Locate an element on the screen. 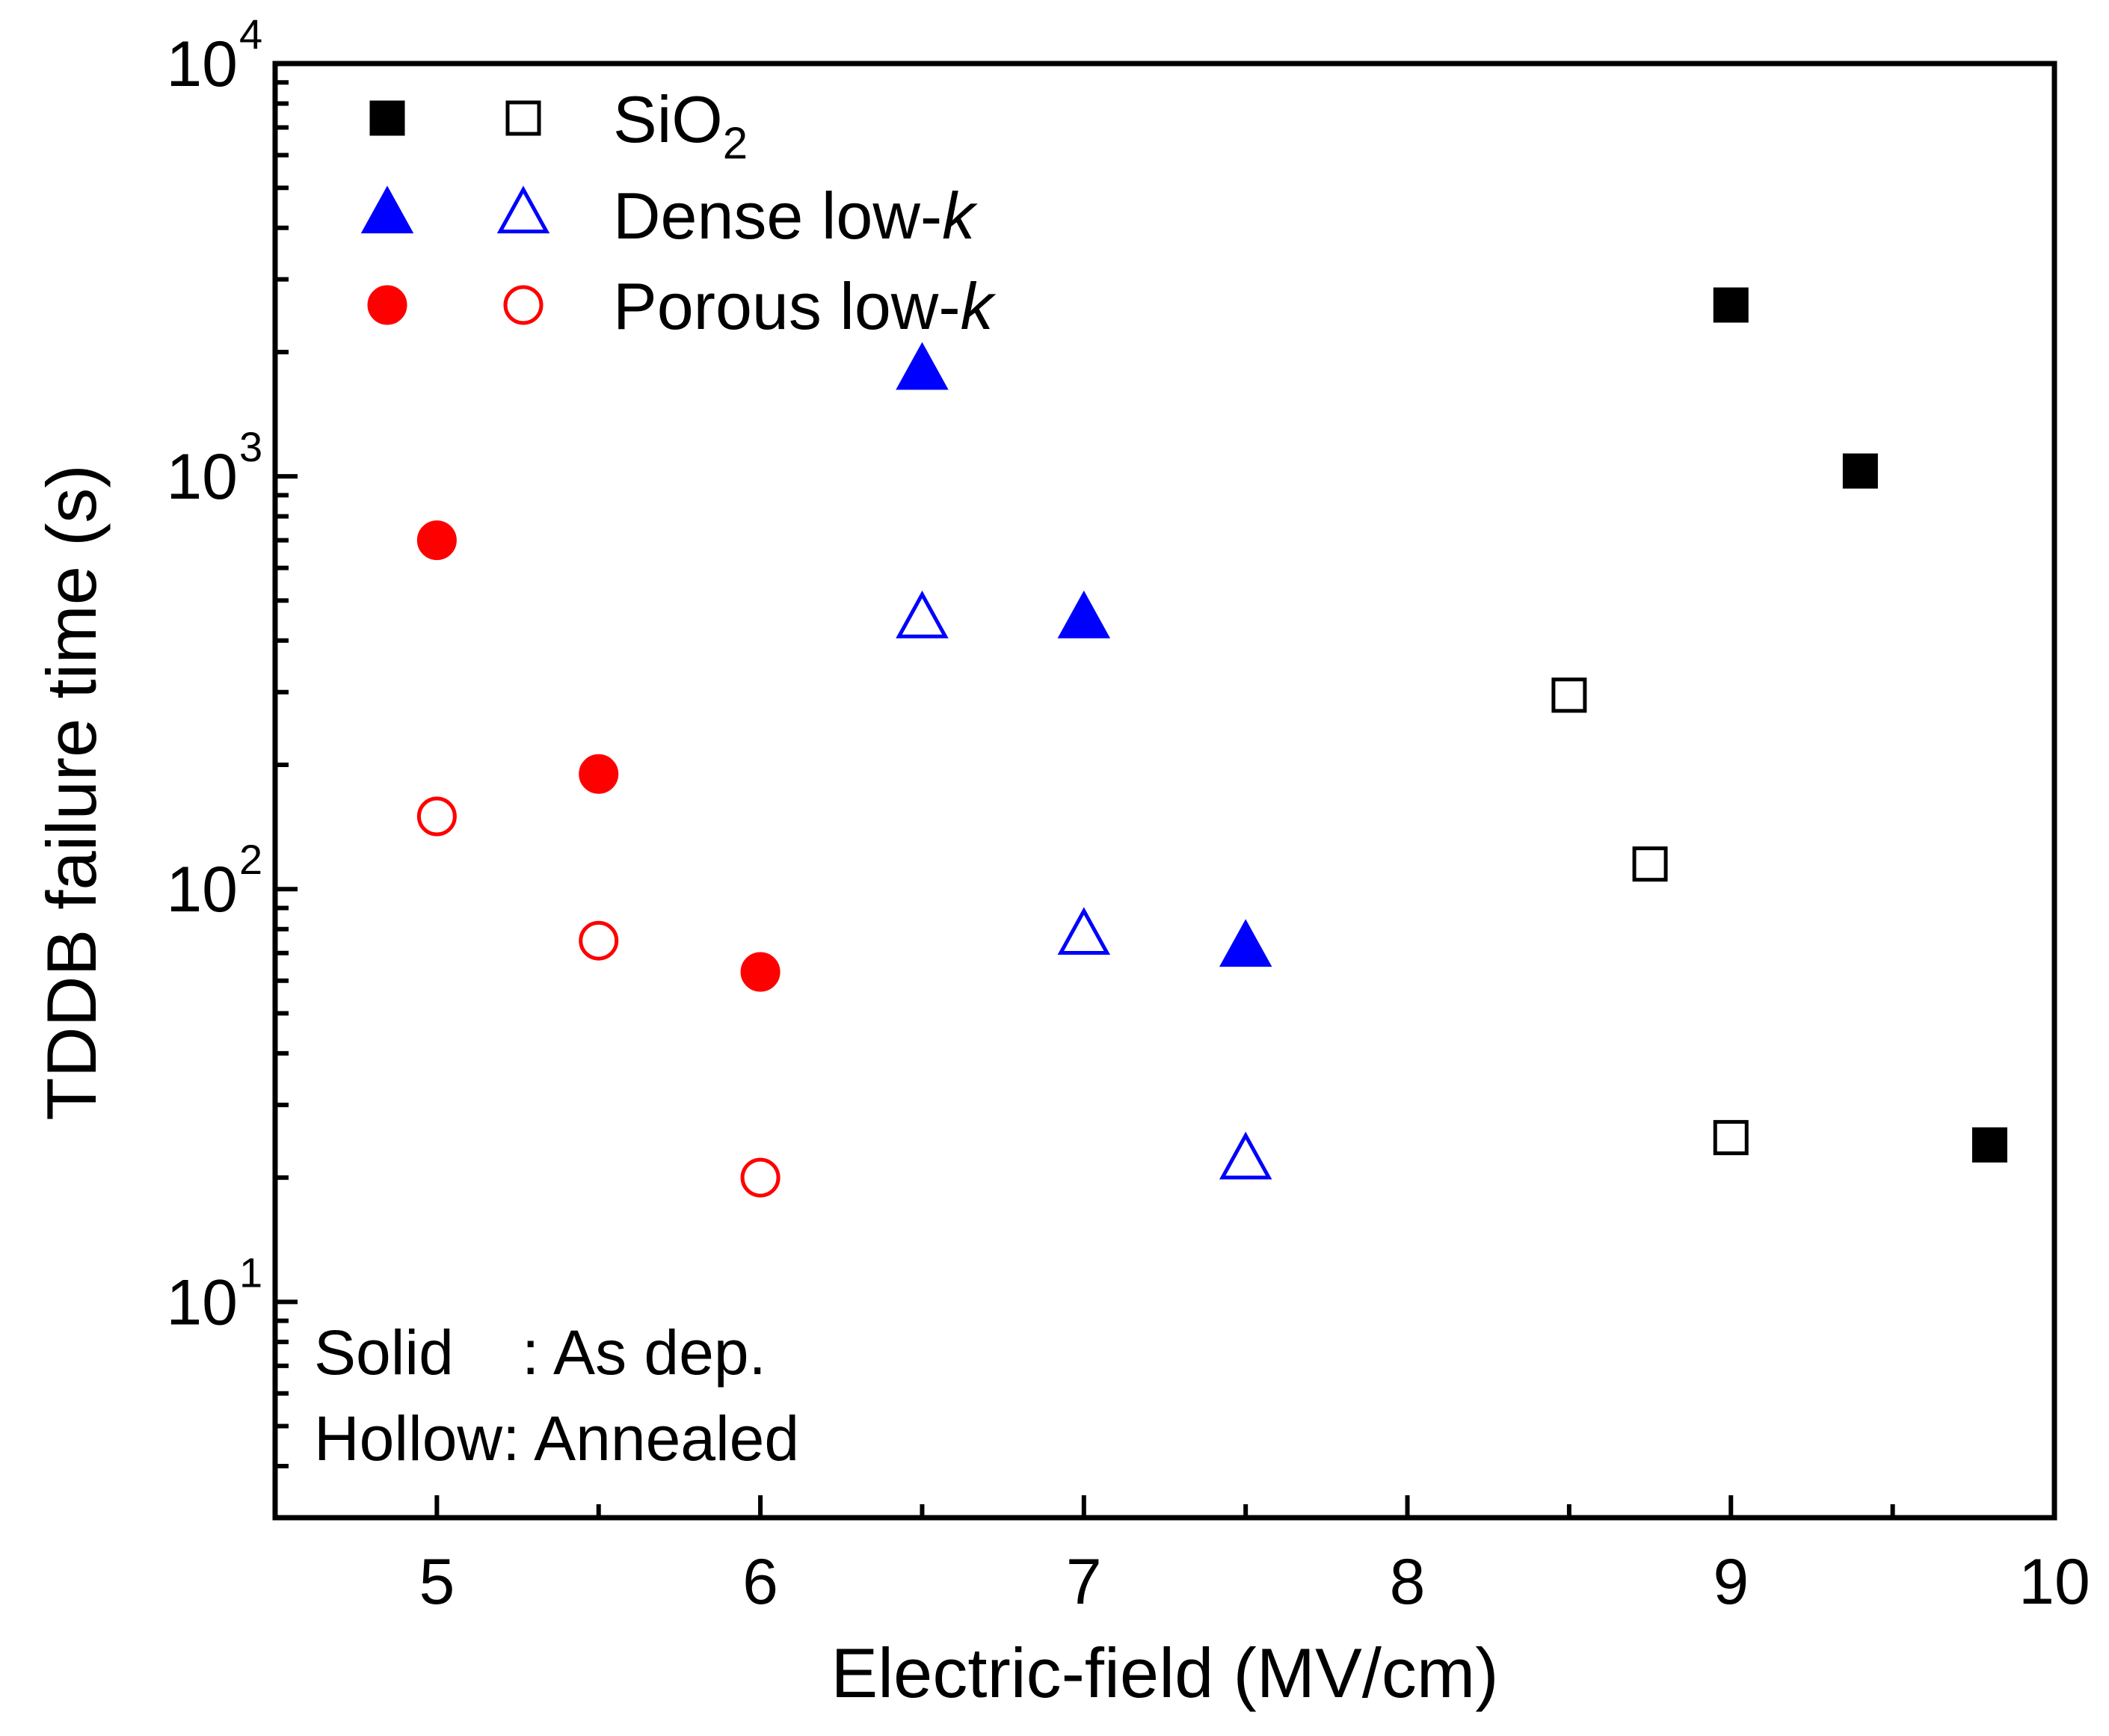  y-tick-exponent: 1 is located at coordinates (250, 1272).